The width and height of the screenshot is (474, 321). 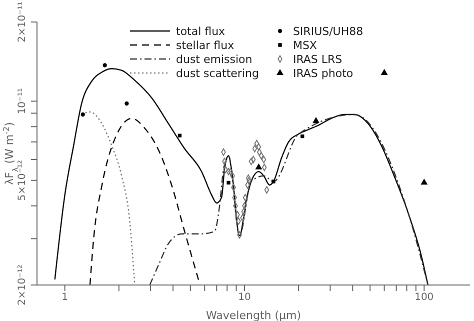 I want to click on legend-label: SIRIUS/UH88, so click(x=328, y=31).